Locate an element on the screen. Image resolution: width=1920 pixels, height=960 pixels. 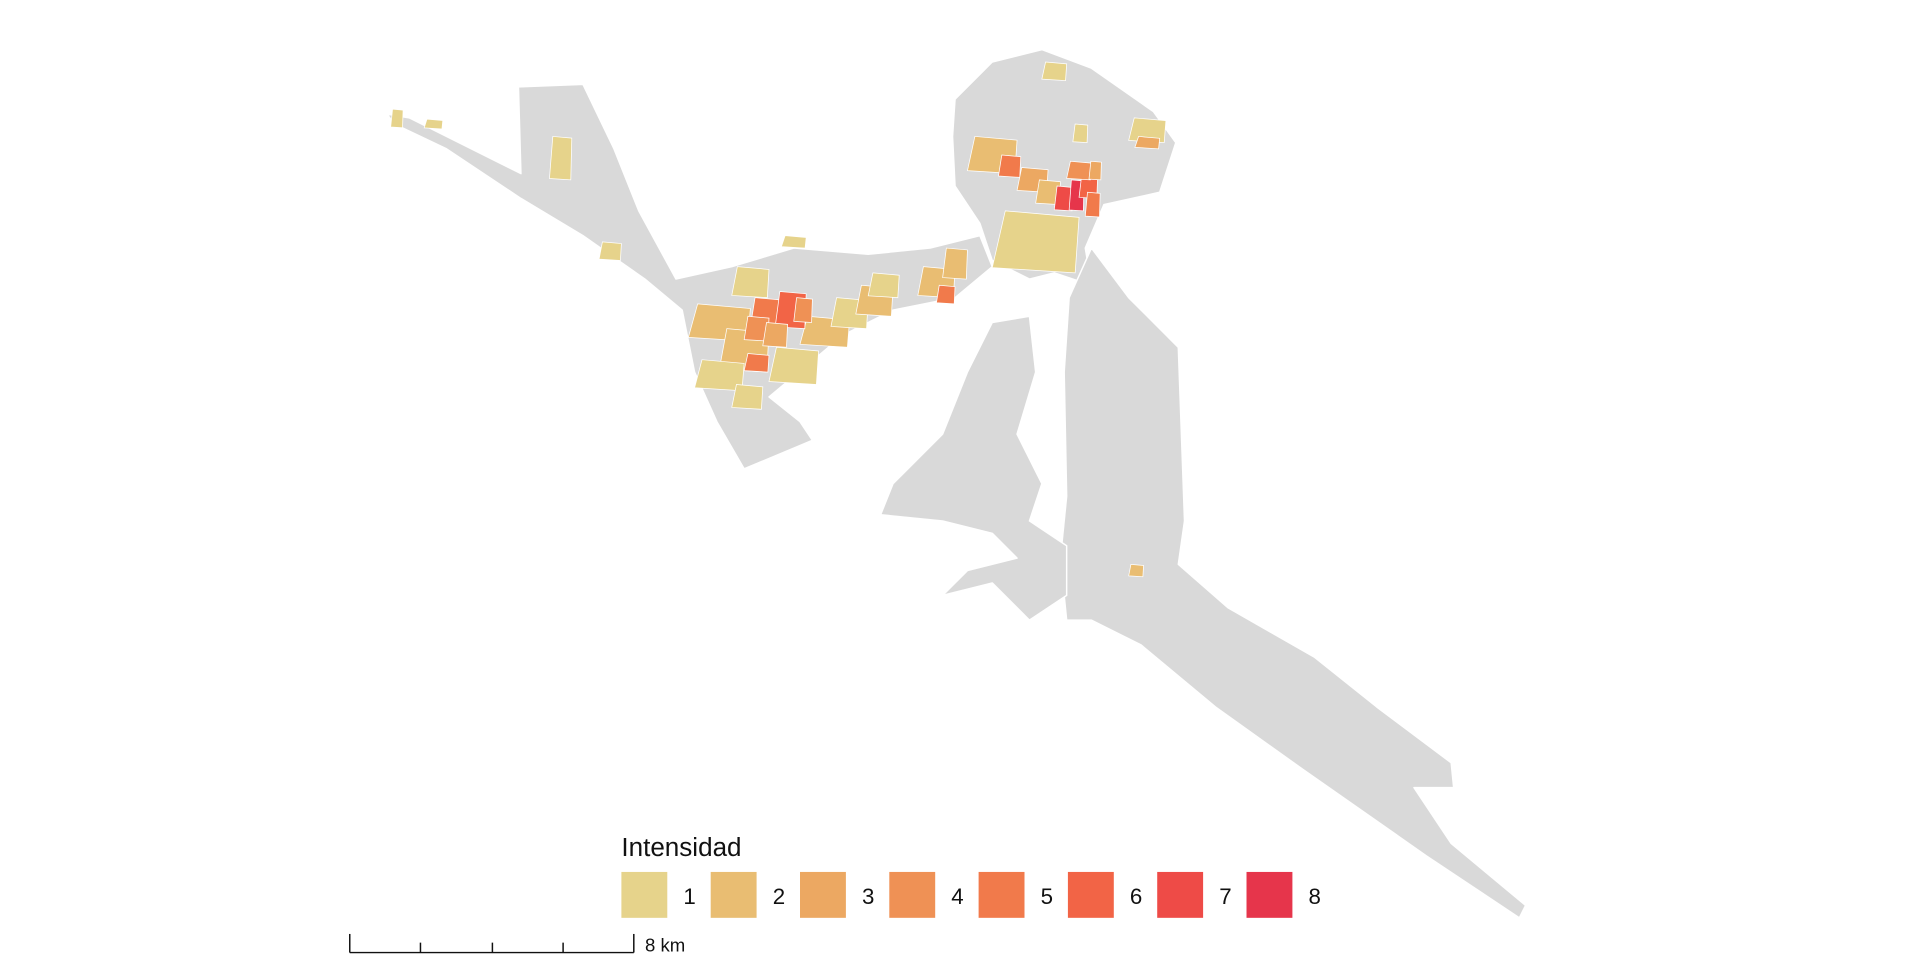
legend-label: 7 is located at coordinates (1225, 896).